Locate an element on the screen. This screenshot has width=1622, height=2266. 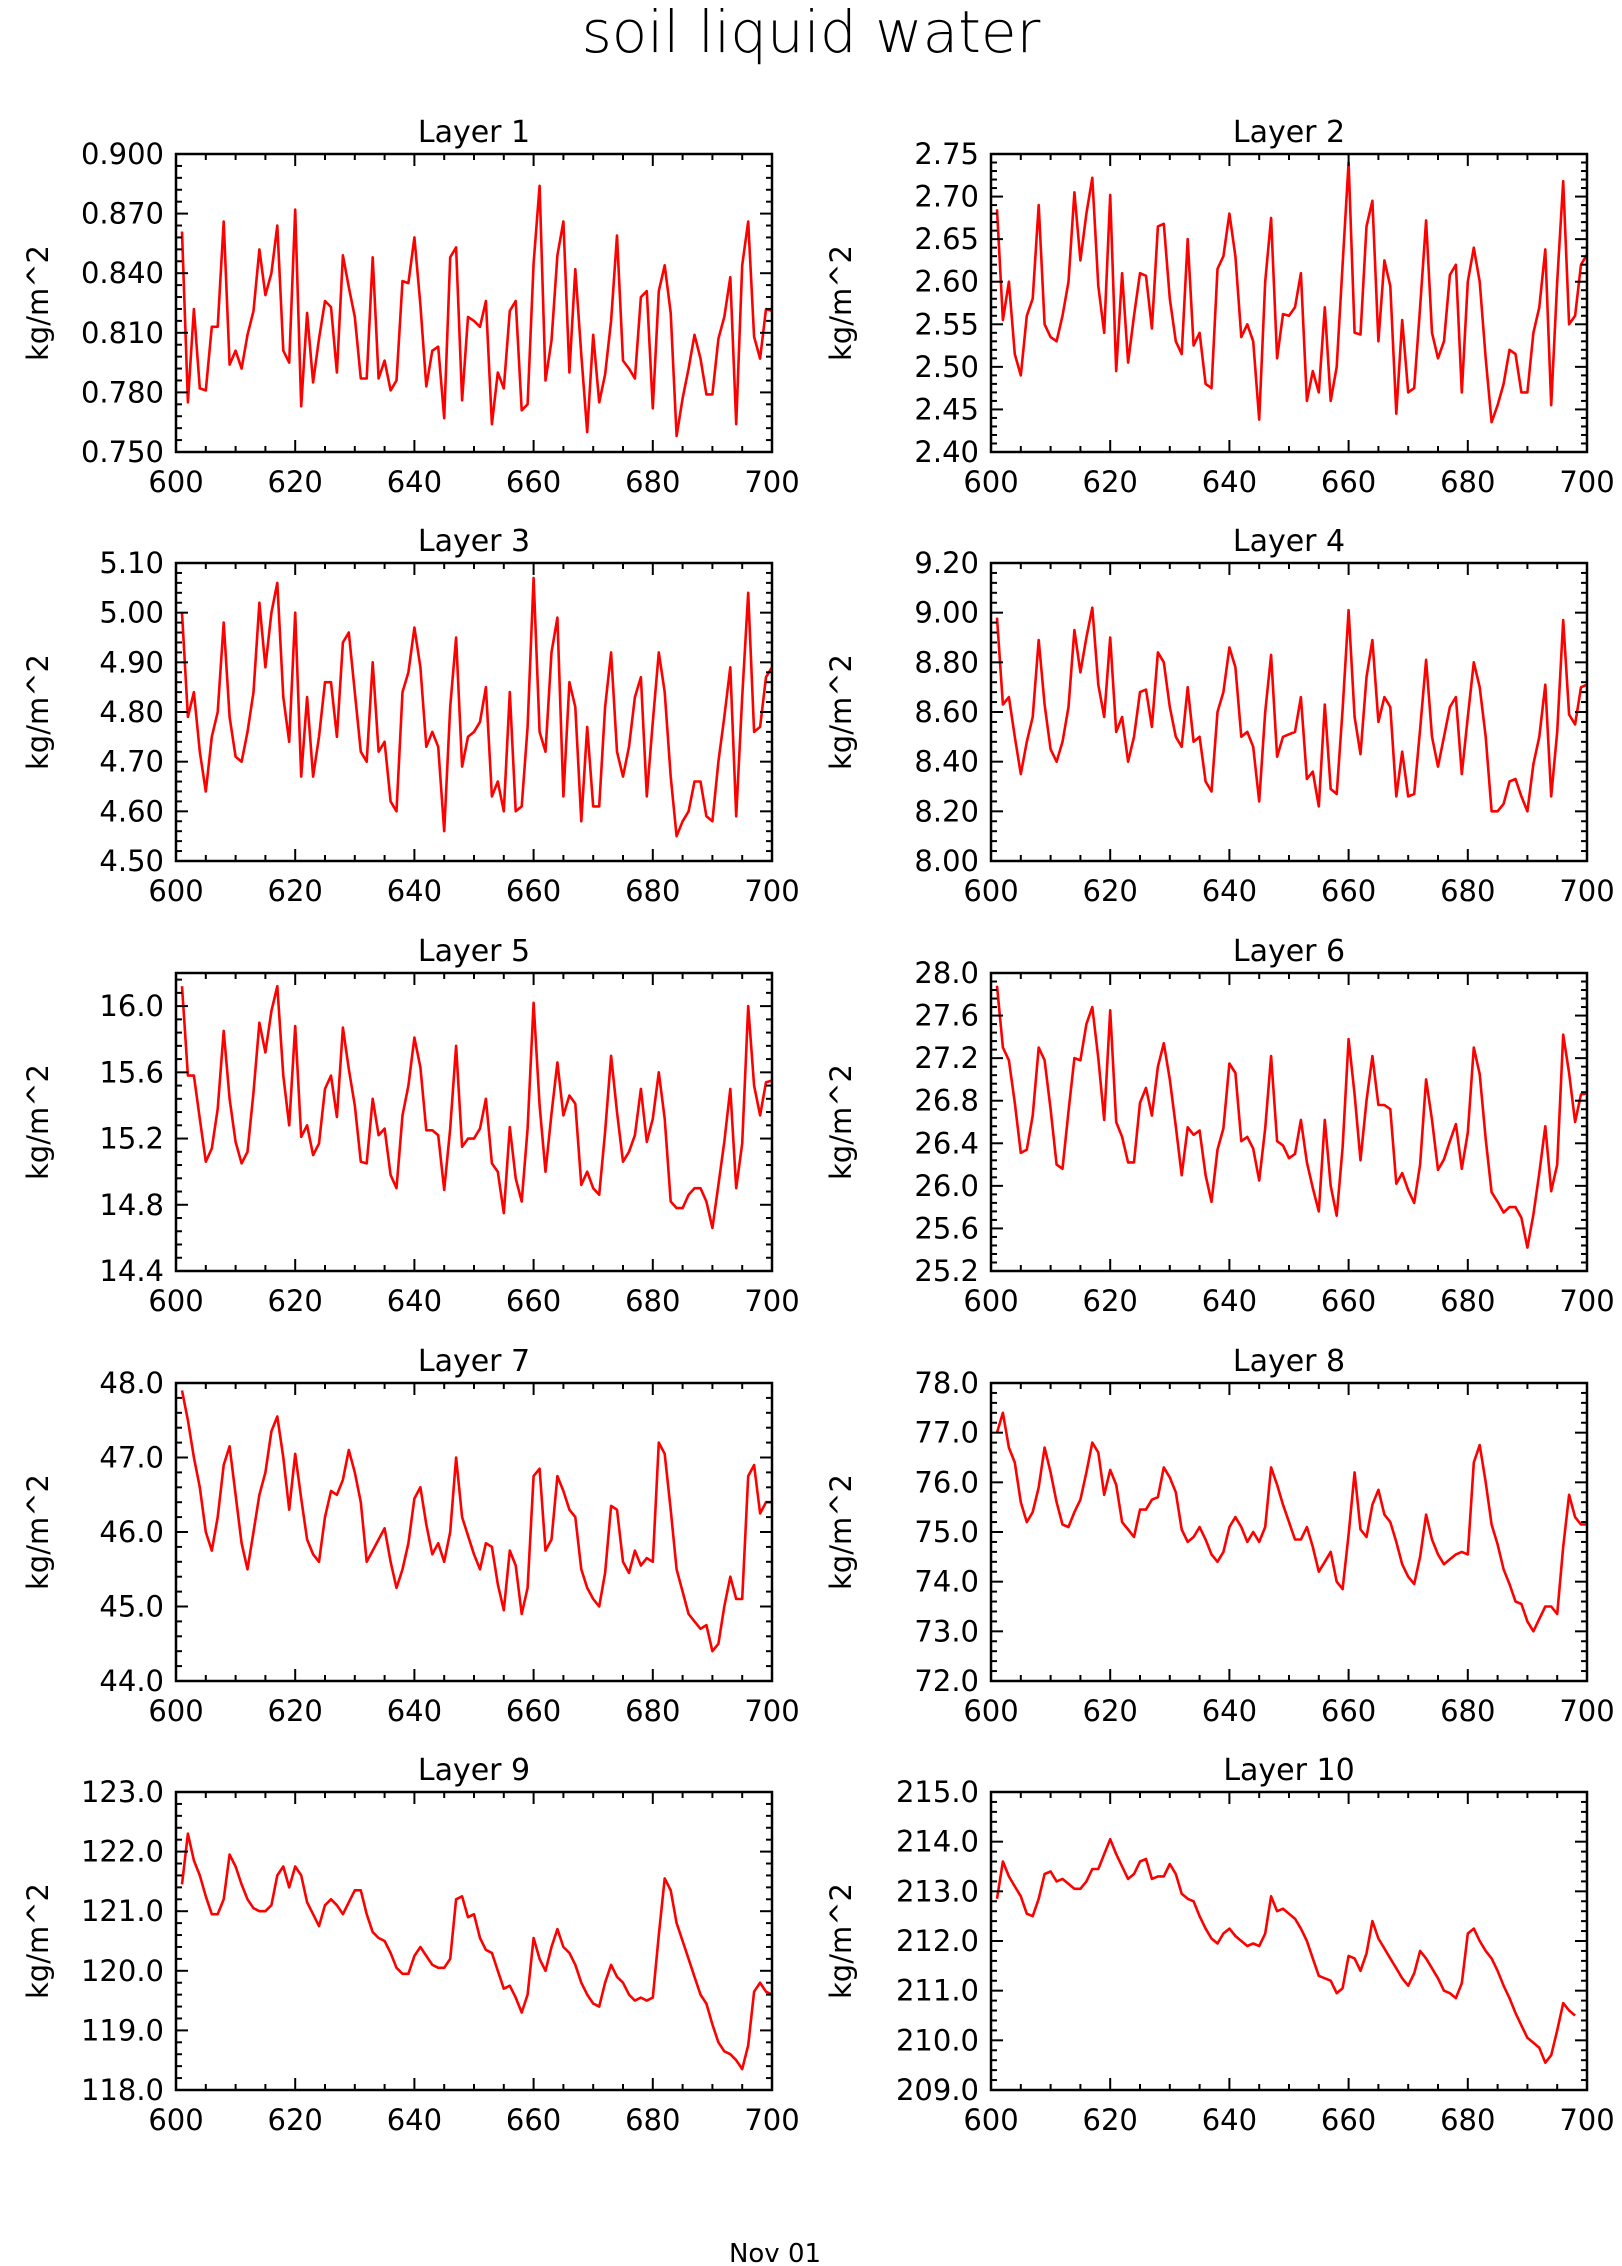
layer-2-y-tick-label: 2.70 is located at coordinates (946, 197).